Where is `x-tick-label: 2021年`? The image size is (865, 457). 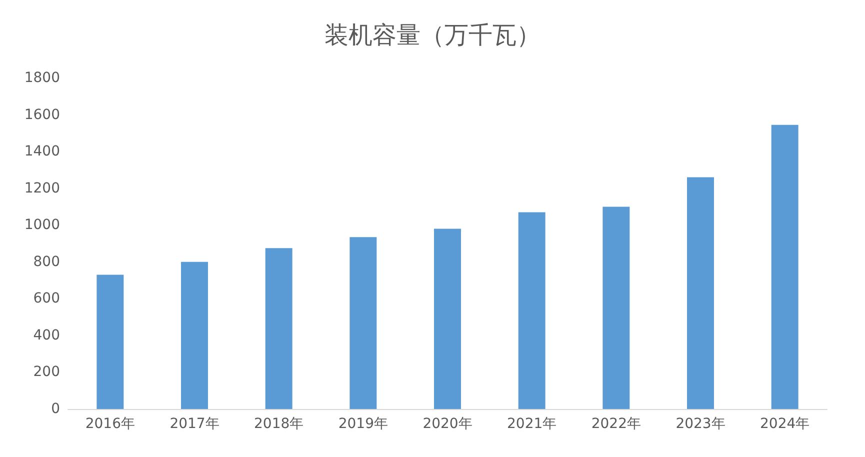 x-tick-label: 2021年 is located at coordinates (532, 424).